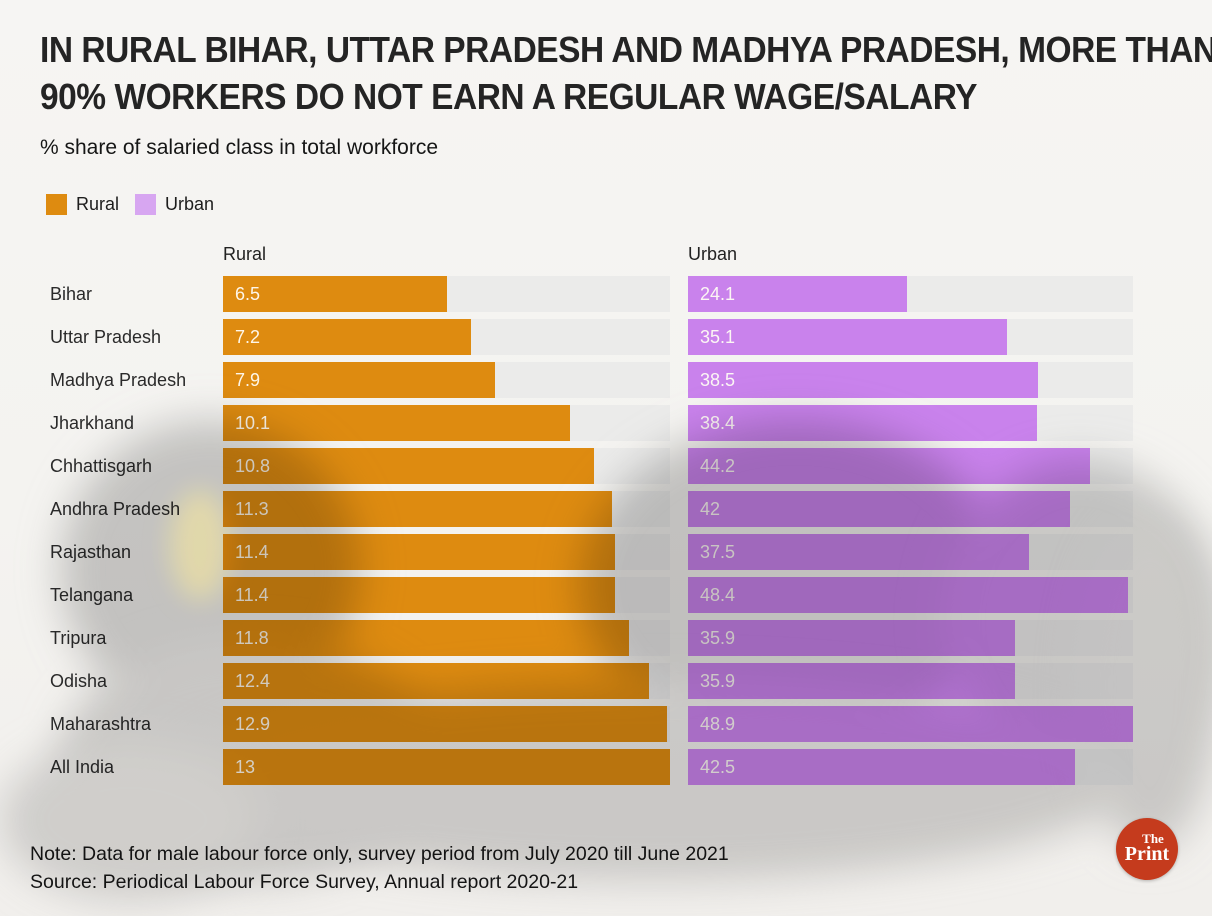 The height and width of the screenshot is (916, 1212). Describe the element at coordinates (848, 337) in the screenshot. I see `urban-bar: 35.1` at that location.